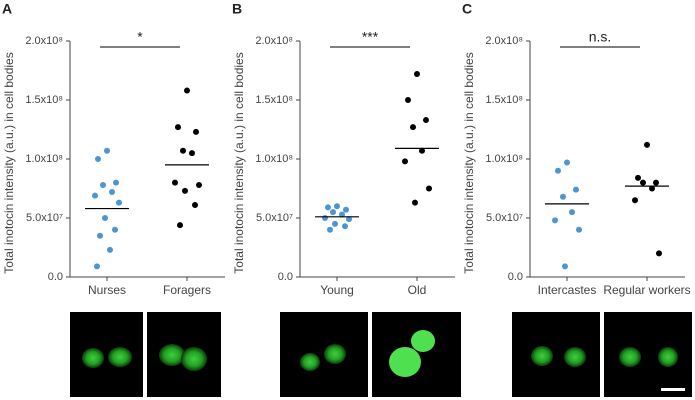 This screenshot has height=400, width=695. Describe the element at coordinates (107, 290) in the screenshot. I see `x-tick-label: Nurses` at that location.